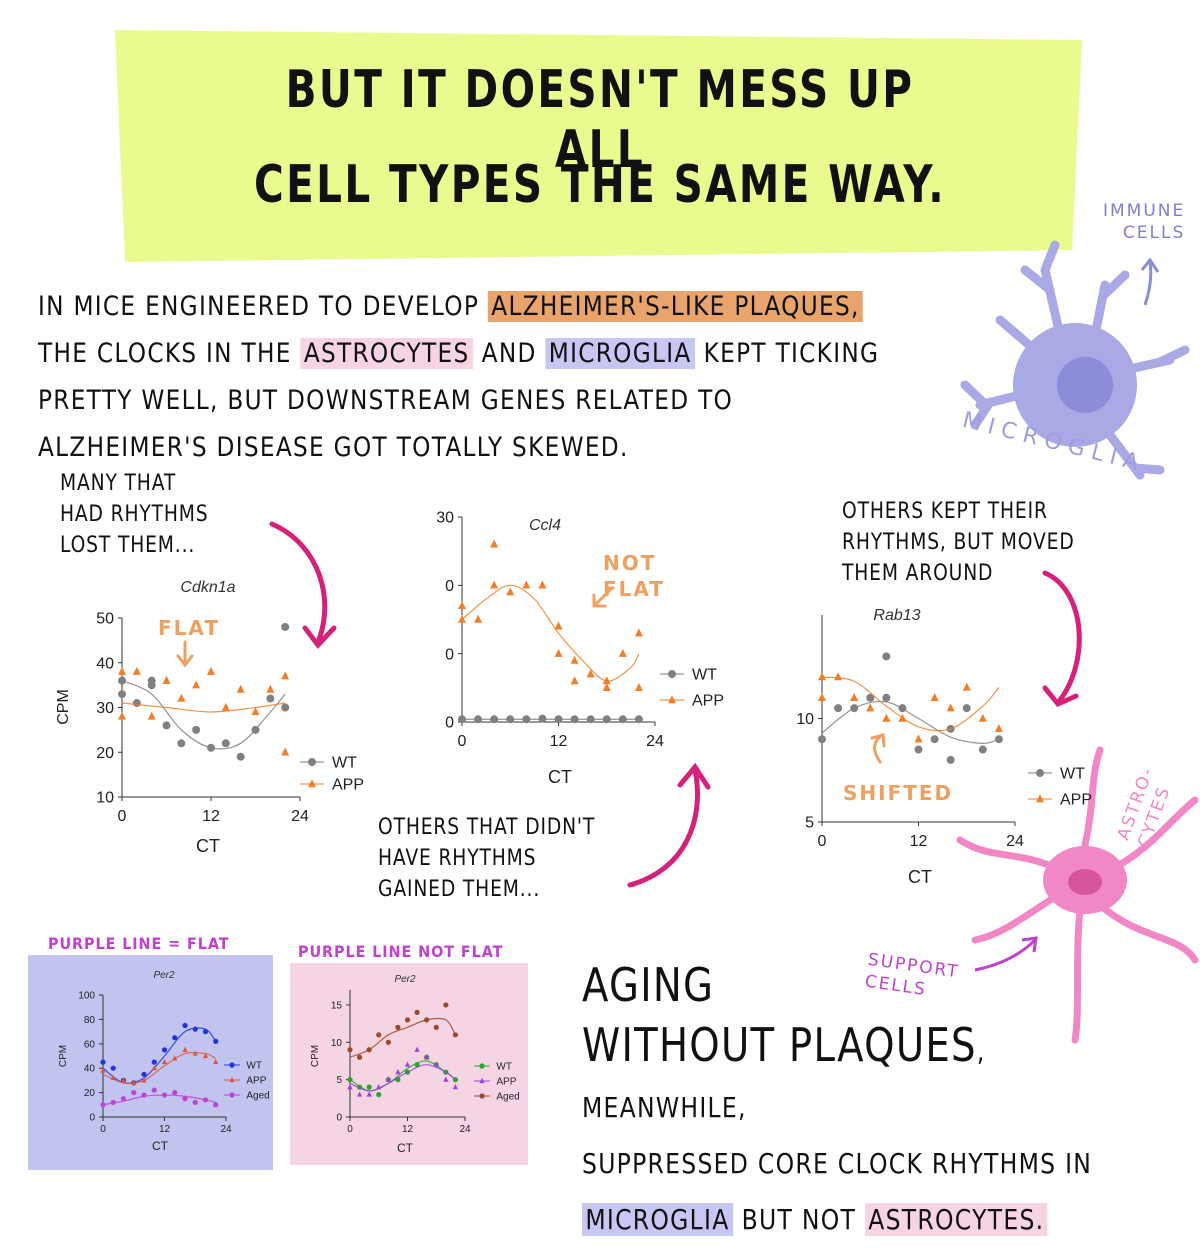 Image resolution: width=1200 pixels, height=1248 pixels. What do you see at coordinates (509, 353) in the screenshot?
I see `text: AND` at bounding box center [509, 353].